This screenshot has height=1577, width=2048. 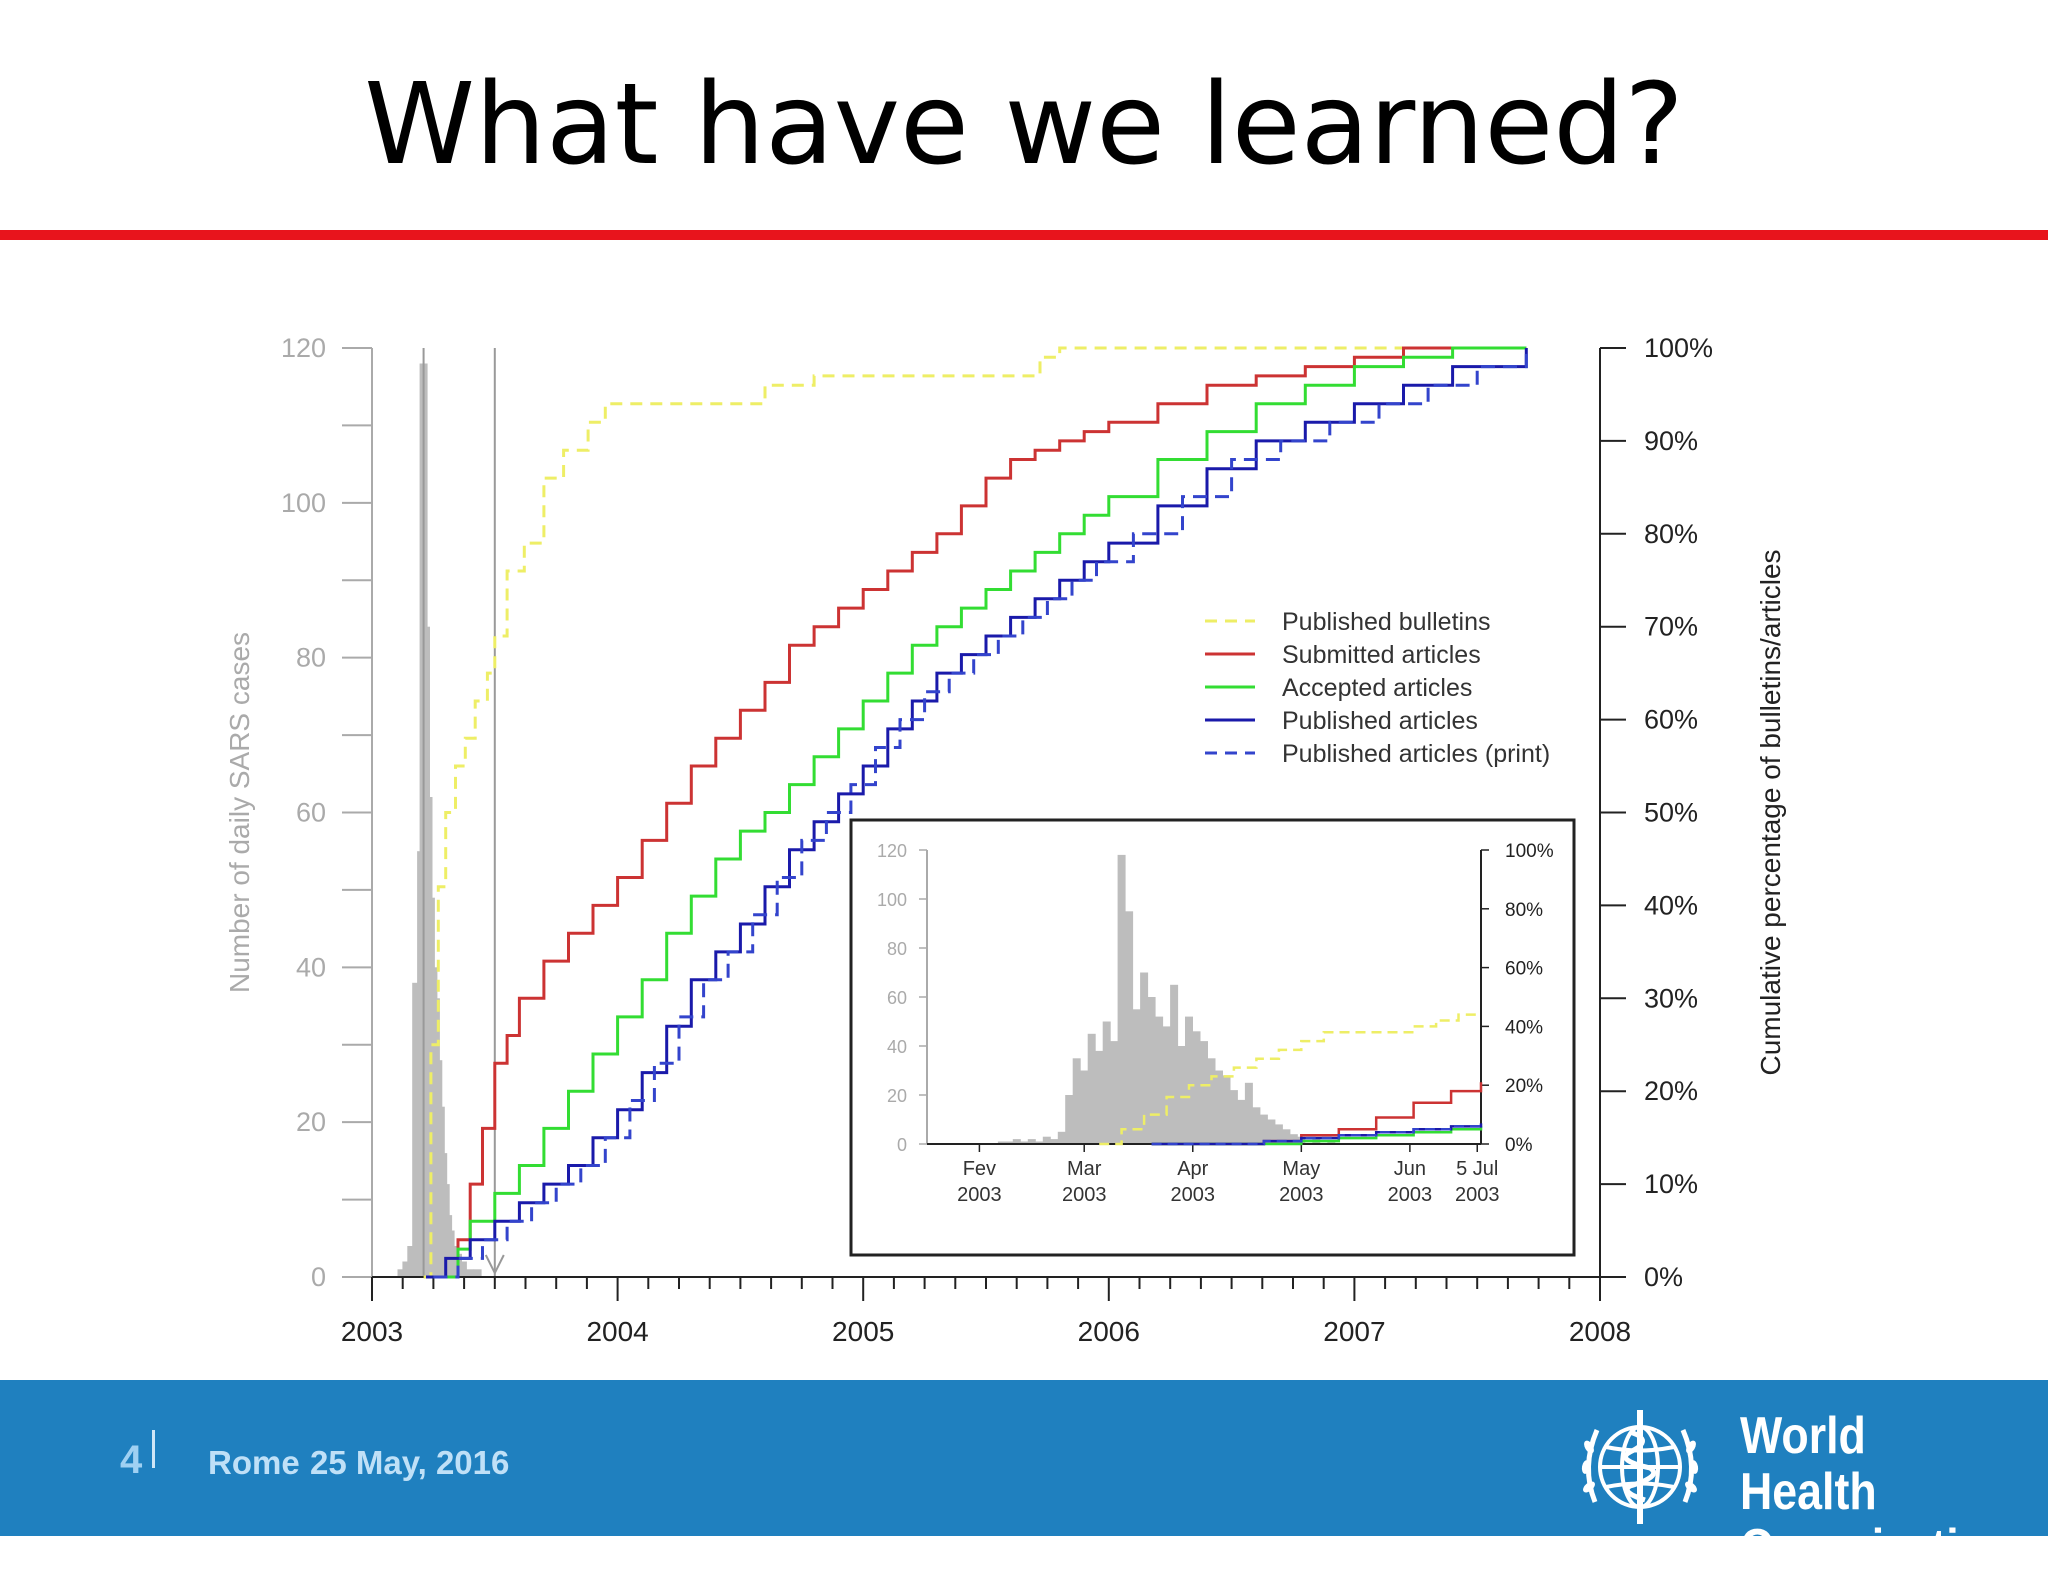 What do you see at coordinates (1084, 1169) in the screenshot?
I see `inset-x-tick-month: Mar` at bounding box center [1084, 1169].